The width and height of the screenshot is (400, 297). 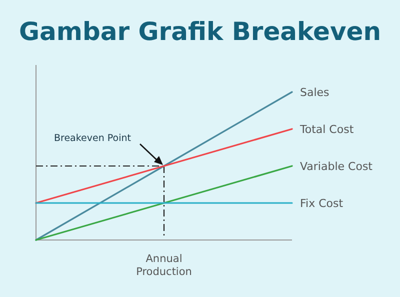 I want to click on series-label: Total Cost, so click(x=326, y=129).